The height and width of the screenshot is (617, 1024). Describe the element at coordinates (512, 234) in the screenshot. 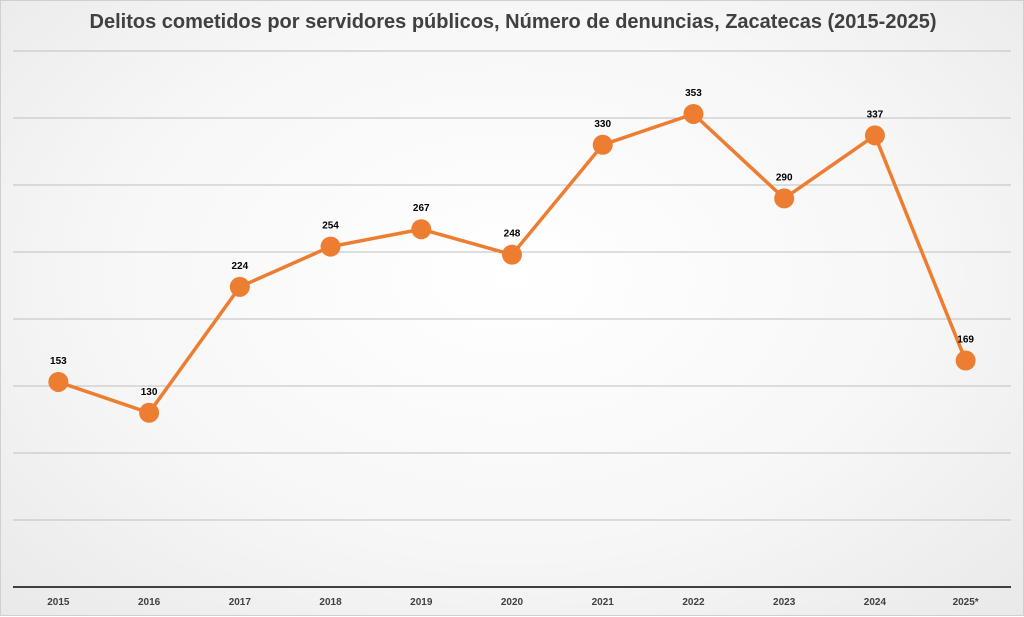

I see `data-label: 248` at that location.